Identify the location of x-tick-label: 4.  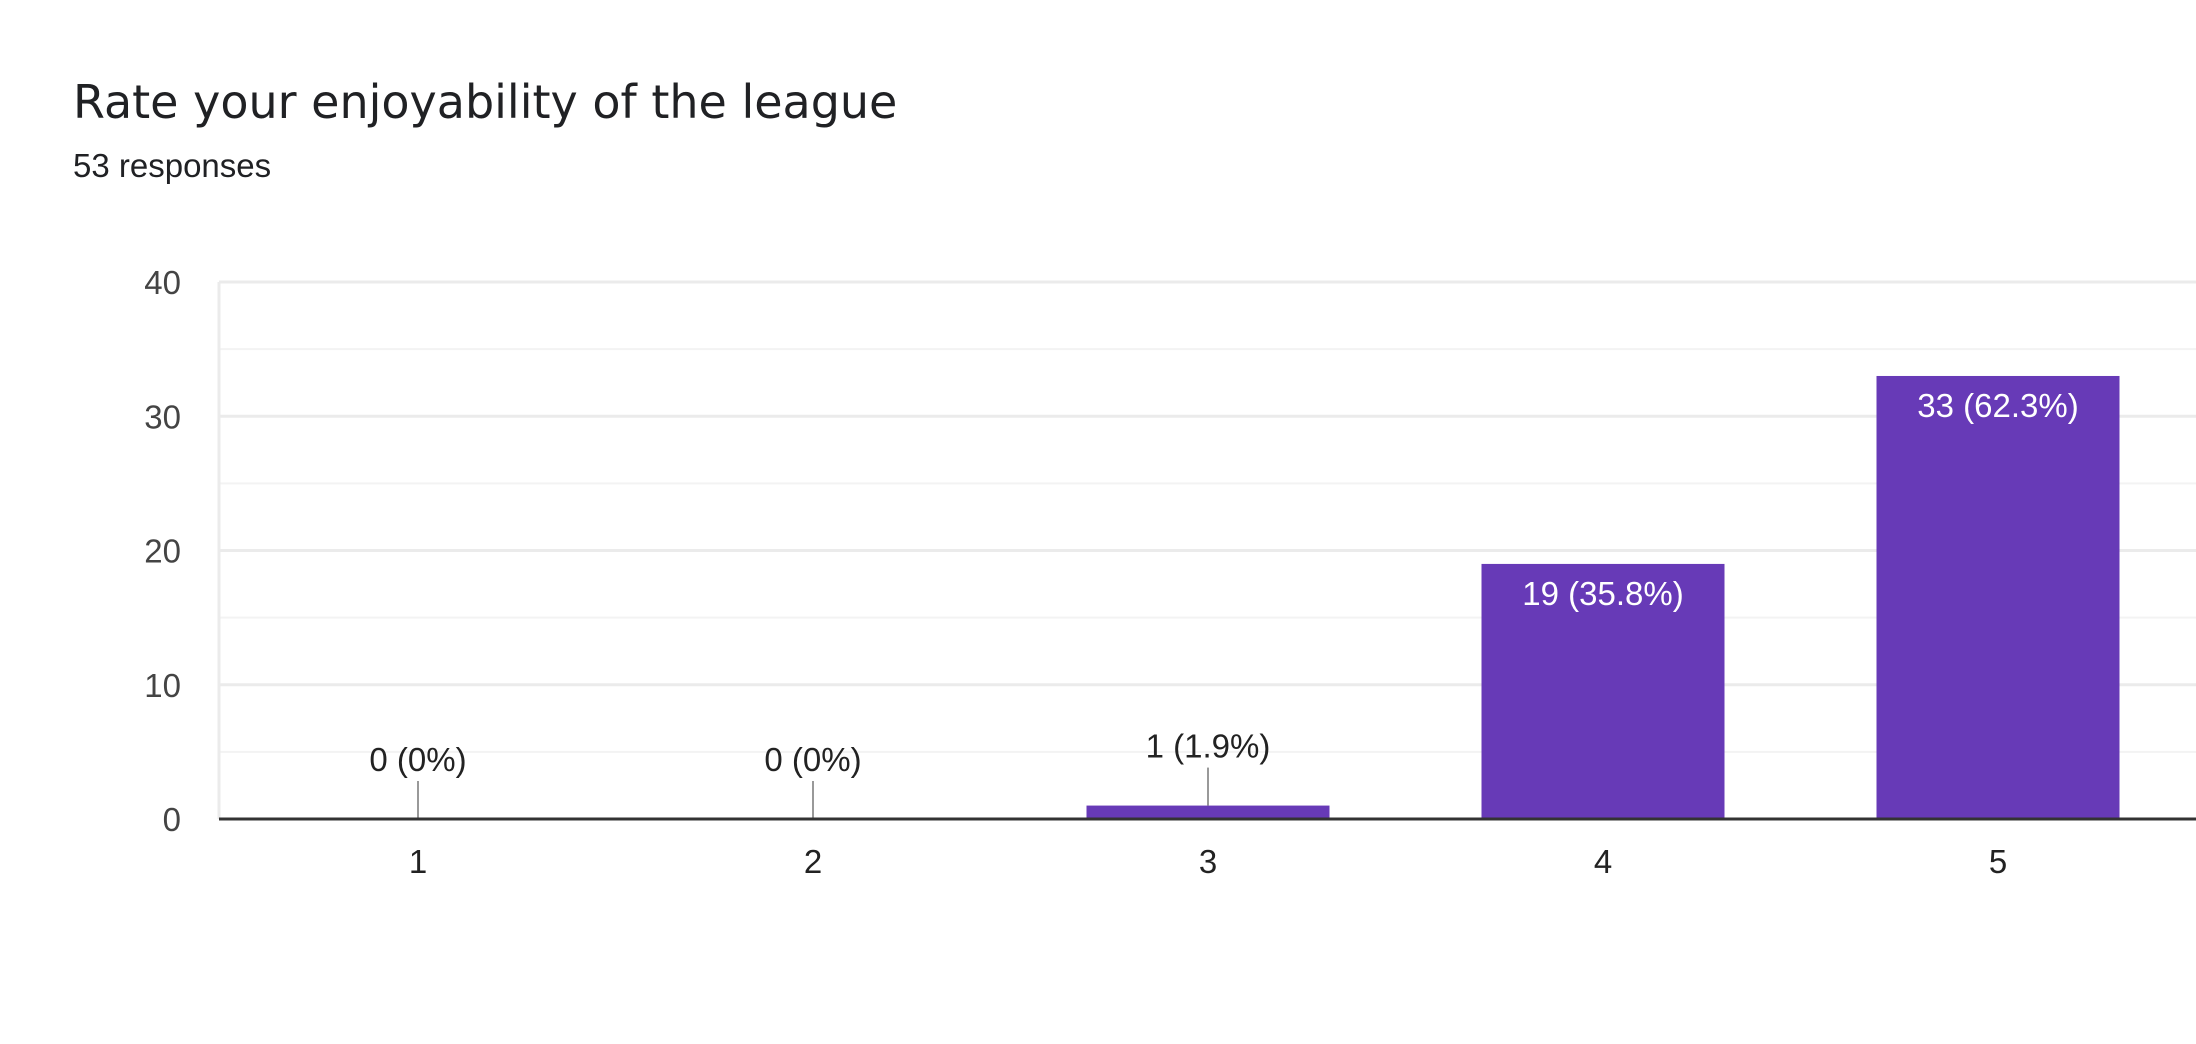
(1603, 861).